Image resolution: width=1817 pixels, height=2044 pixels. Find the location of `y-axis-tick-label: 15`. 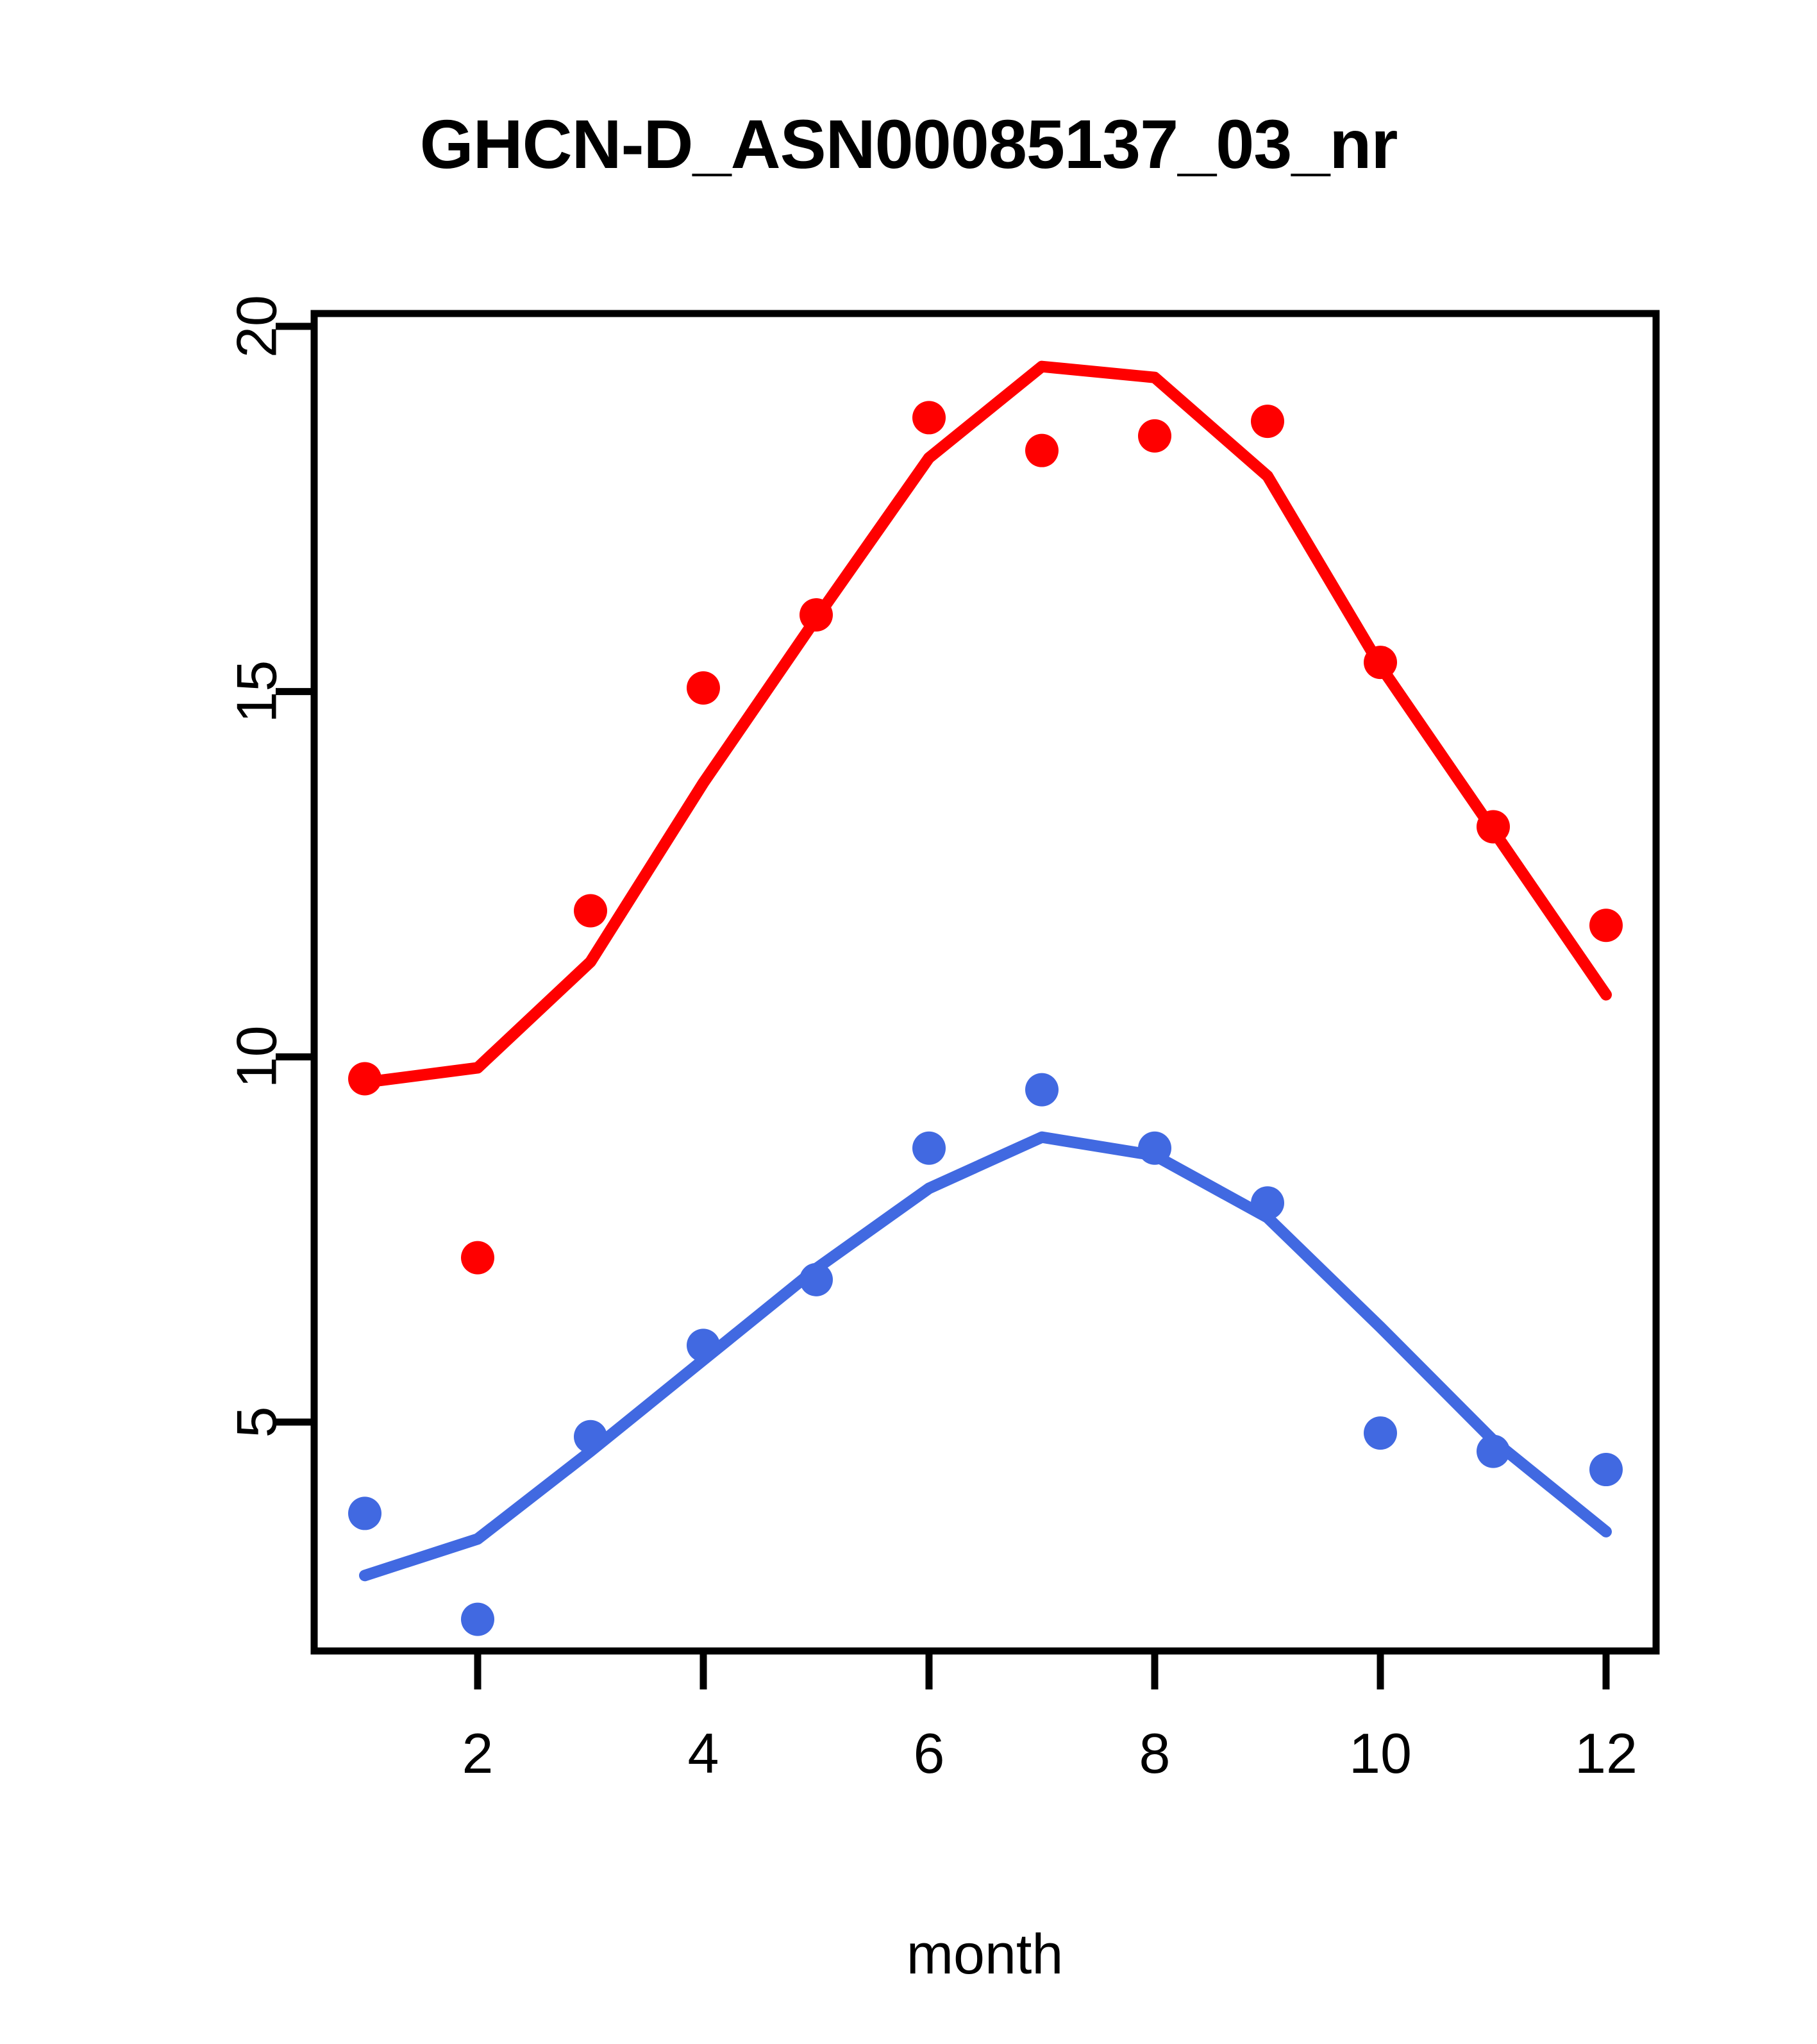

y-axis-tick-label: 15 is located at coordinates (257, 692).